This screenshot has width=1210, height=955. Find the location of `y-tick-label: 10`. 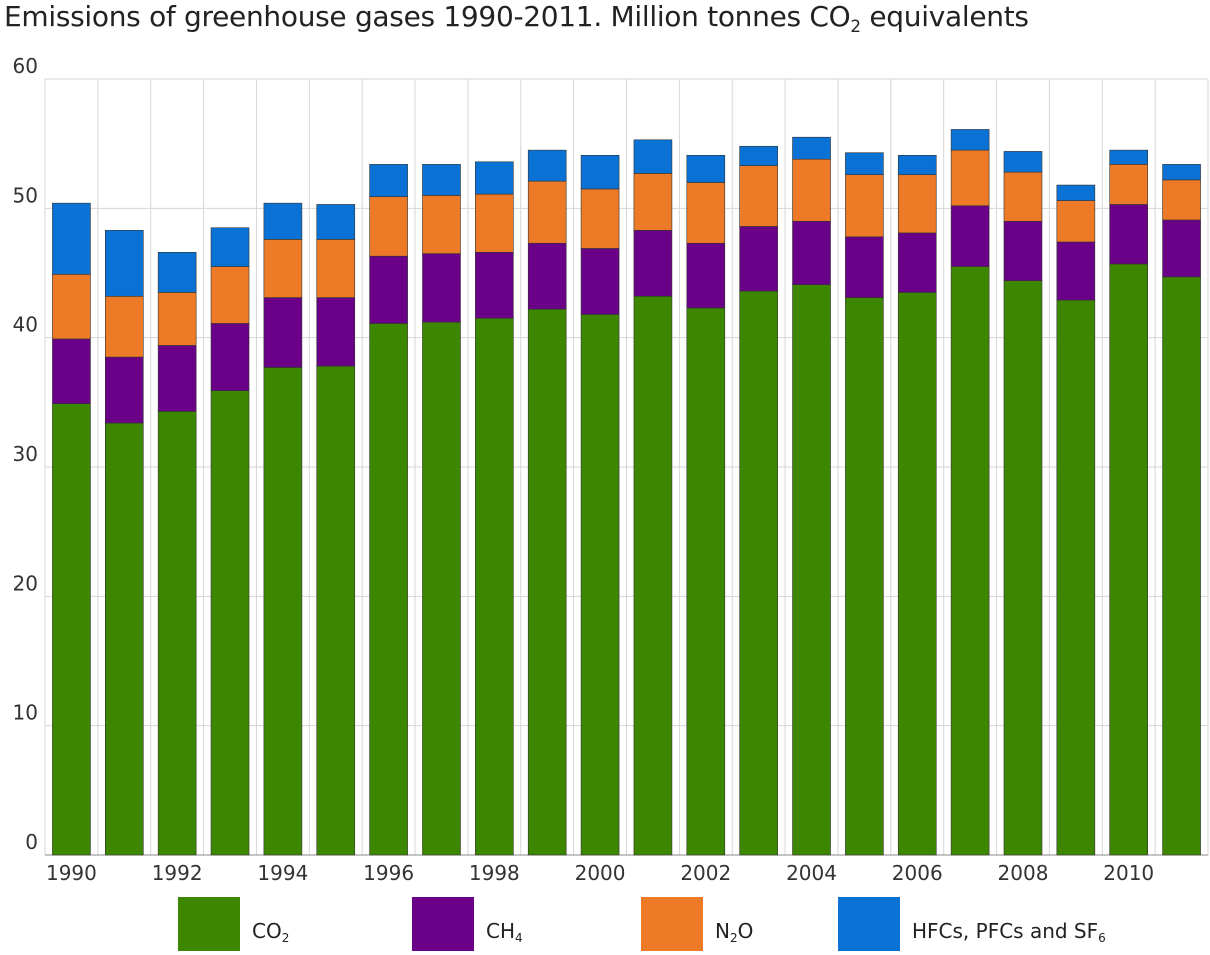

y-tick-label: 10 is located at coordinates (25, 713).